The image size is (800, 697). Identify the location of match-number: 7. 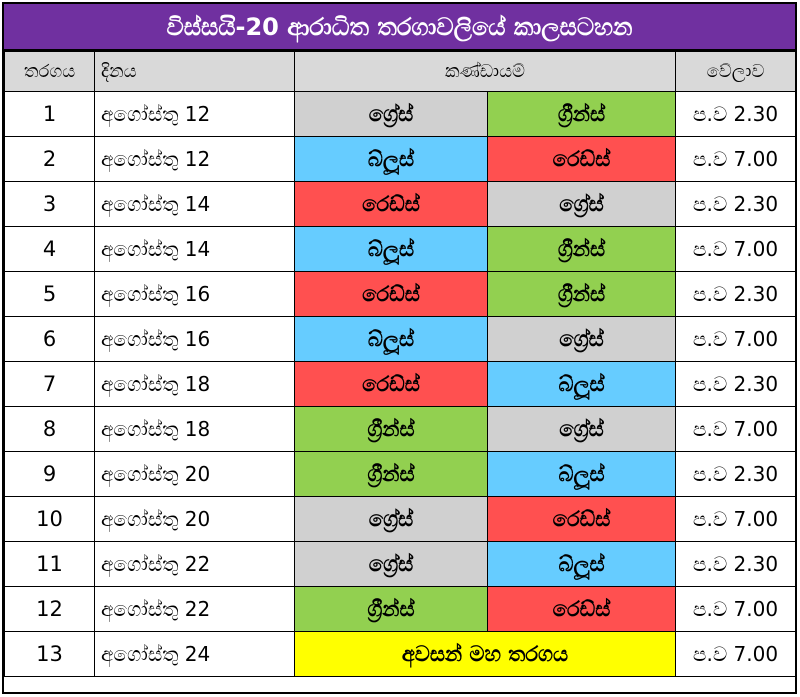
(49, 384).